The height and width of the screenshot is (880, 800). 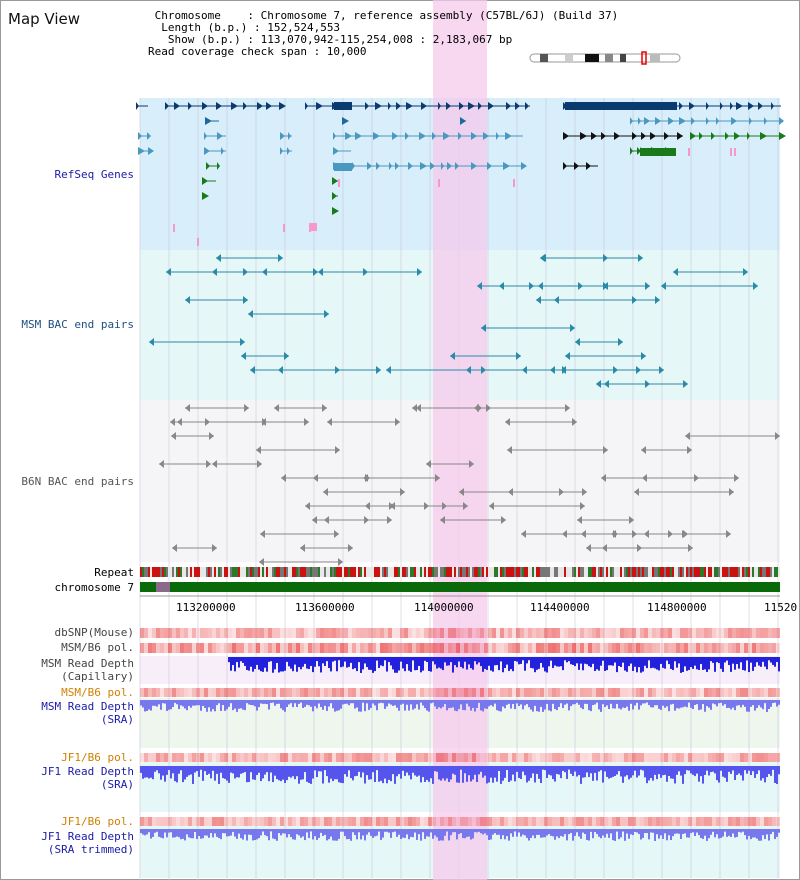 I want to click on b6n-bac-pairs-track, so click(x=469, y=485).